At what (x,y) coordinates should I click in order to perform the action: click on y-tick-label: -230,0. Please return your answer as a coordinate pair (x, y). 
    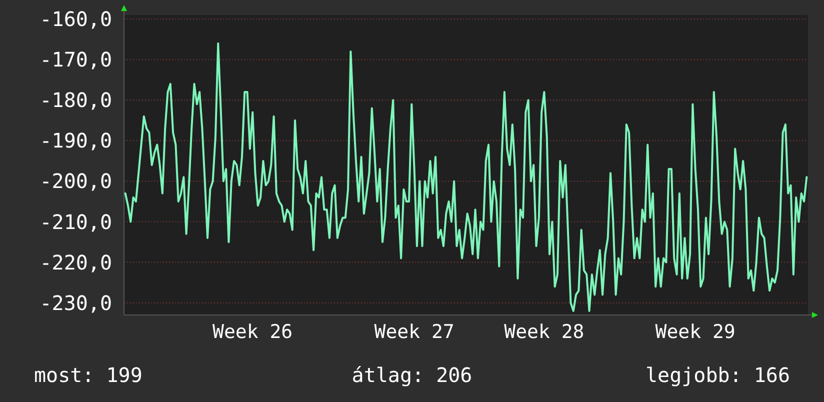
    Looking at the image, I should click on (76, 302).